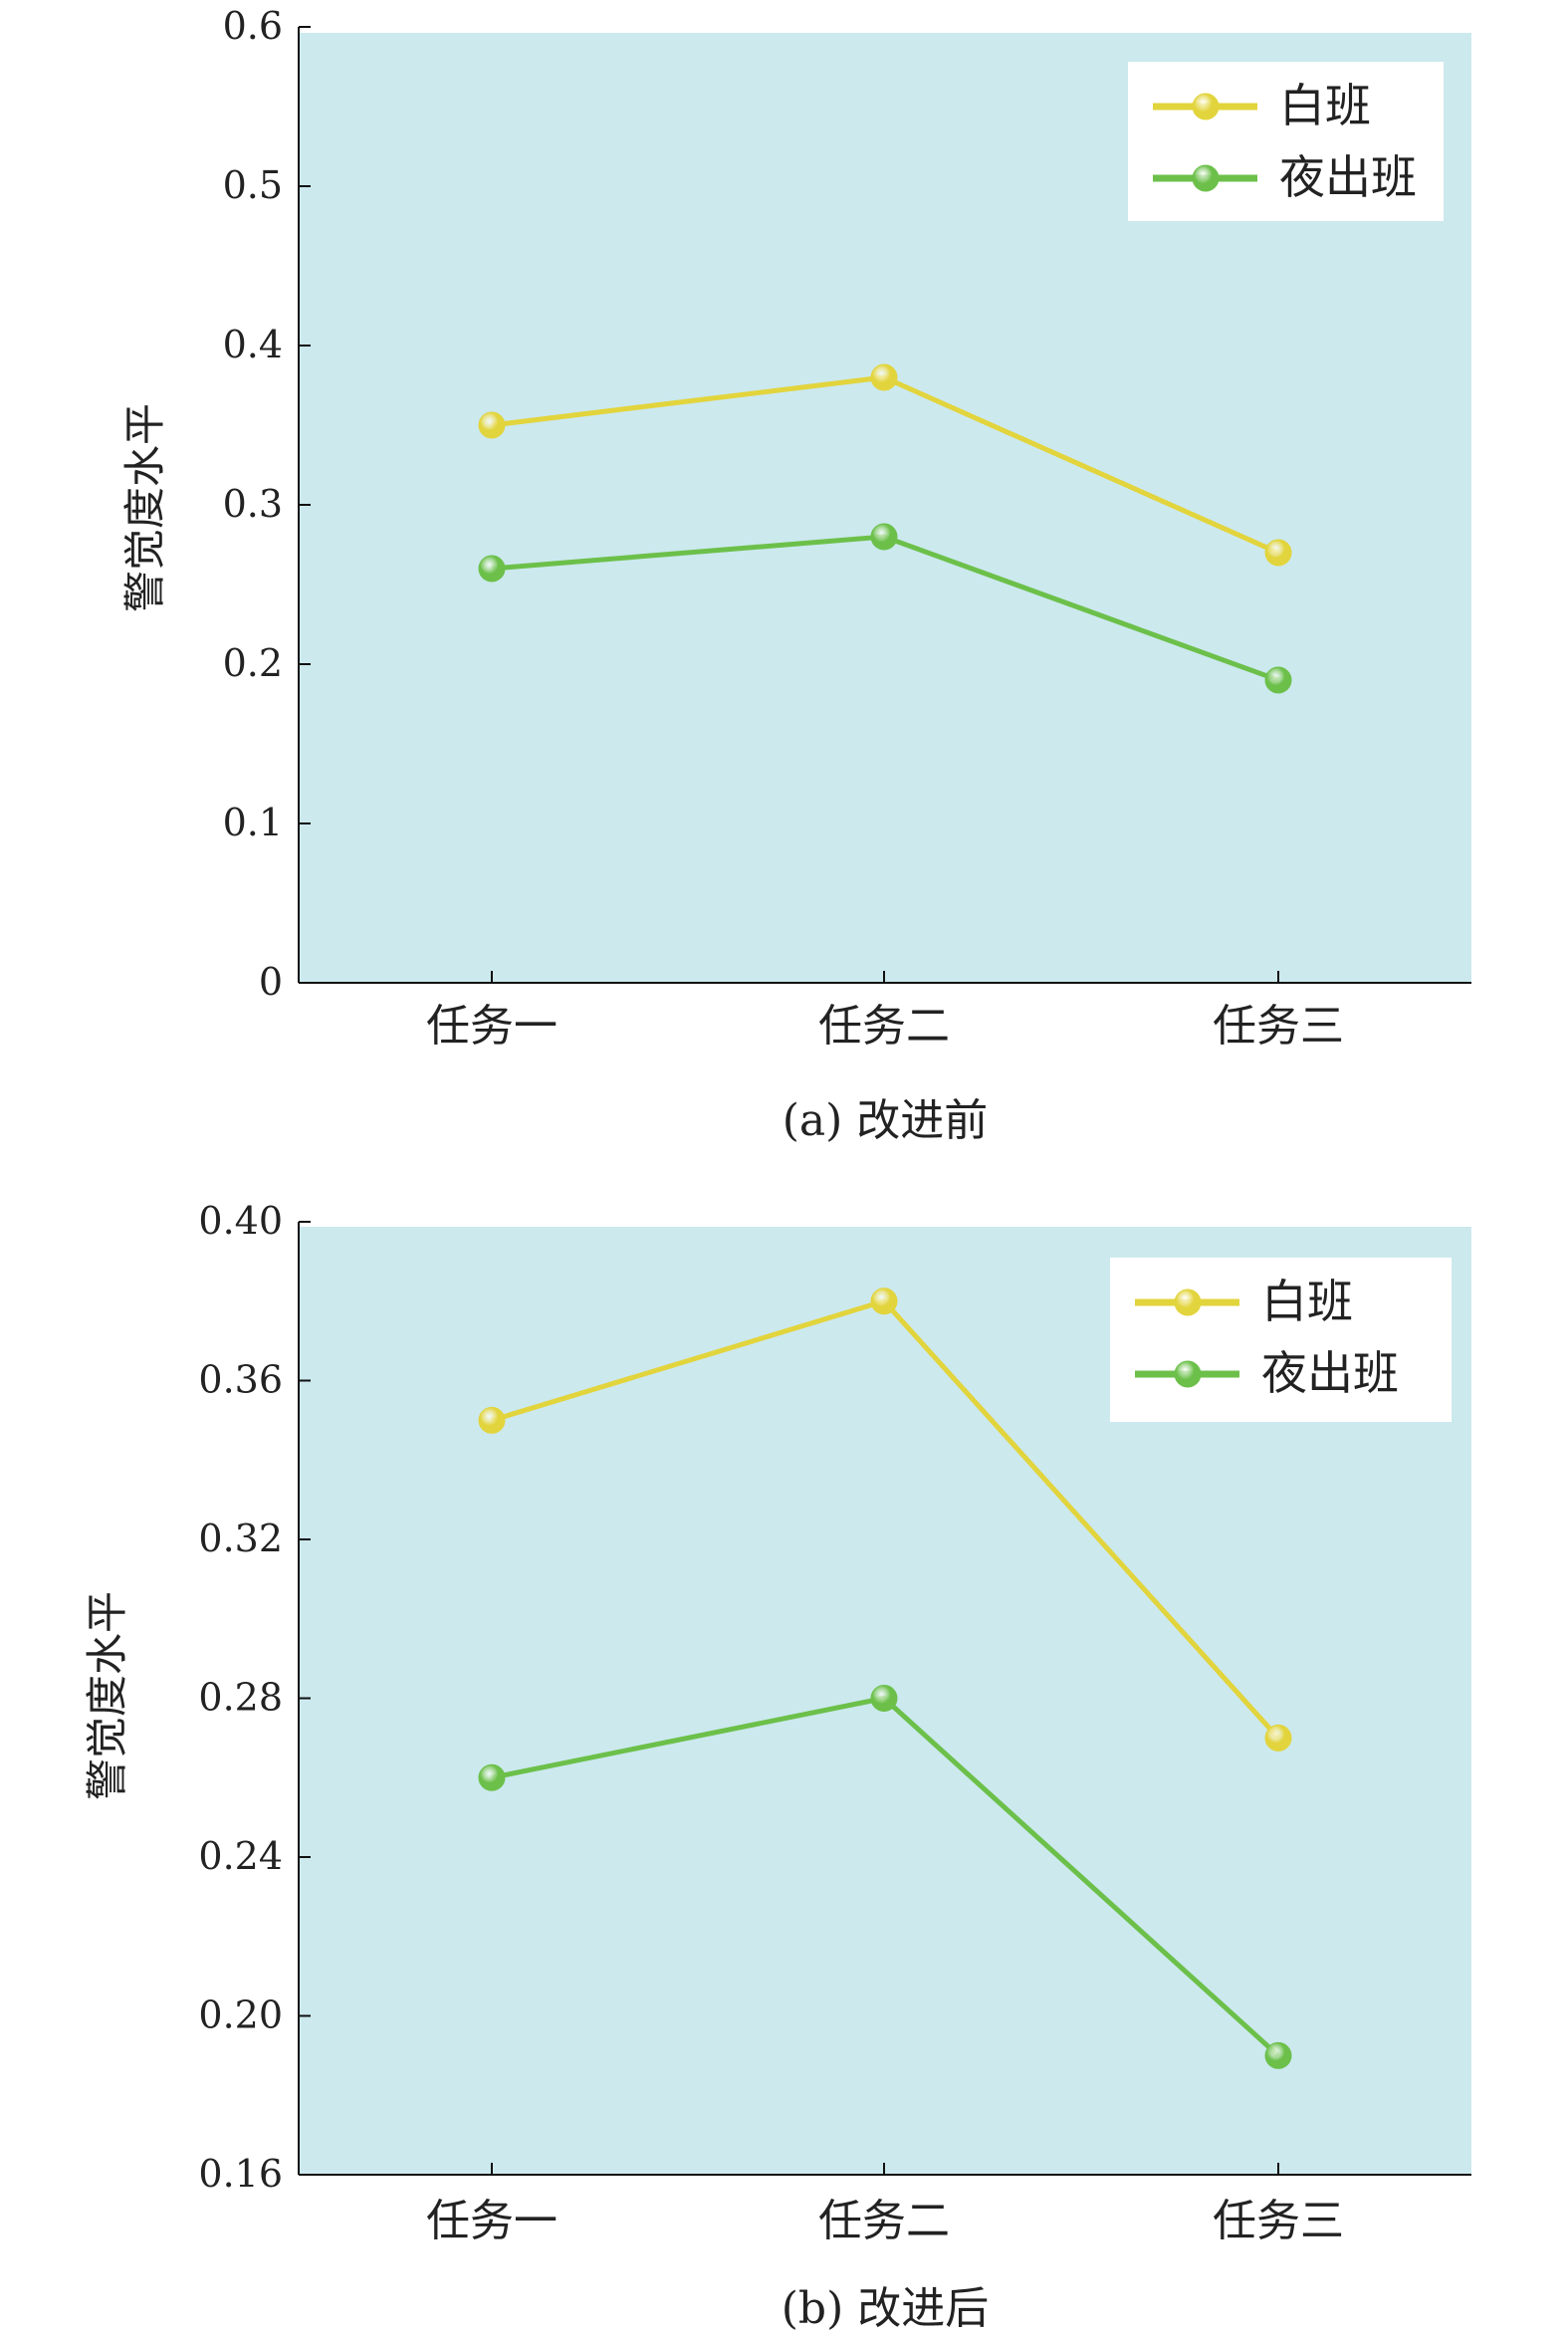 The width and height of the screenshot is (1568, 2339). Describe the element at coordinates (253, 26) in the screenshot. I see `y-tick-label: 0.6` at that location.